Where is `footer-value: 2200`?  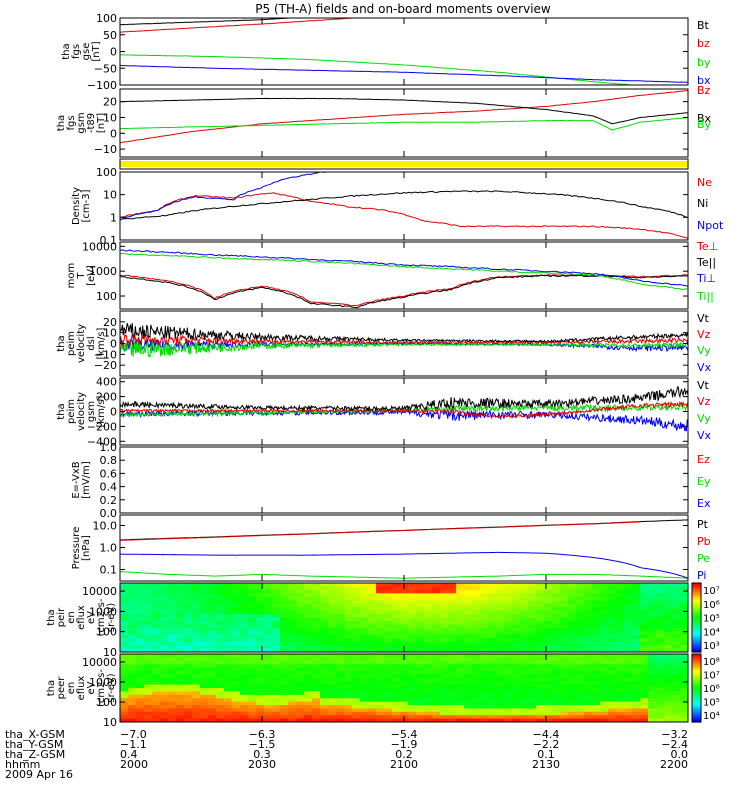
footer-value: 2200 is located at coordinates (674, 764).